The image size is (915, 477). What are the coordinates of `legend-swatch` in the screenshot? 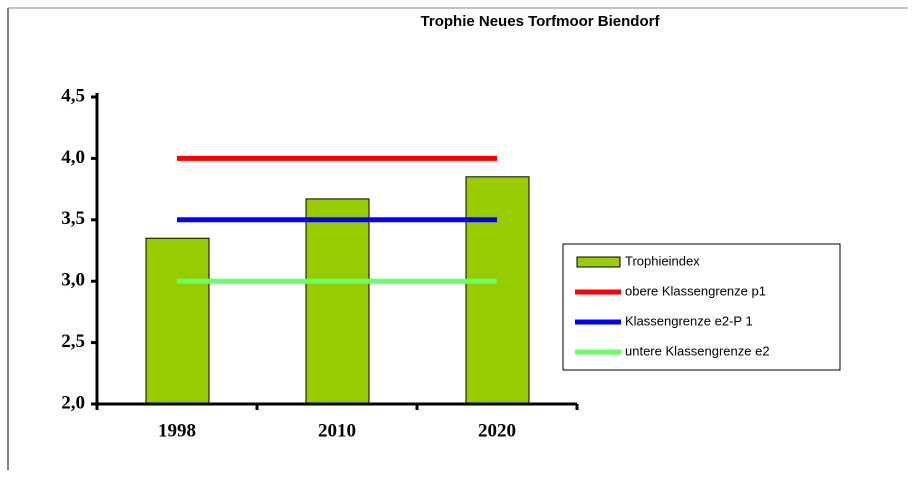 It's located at (598, 262).